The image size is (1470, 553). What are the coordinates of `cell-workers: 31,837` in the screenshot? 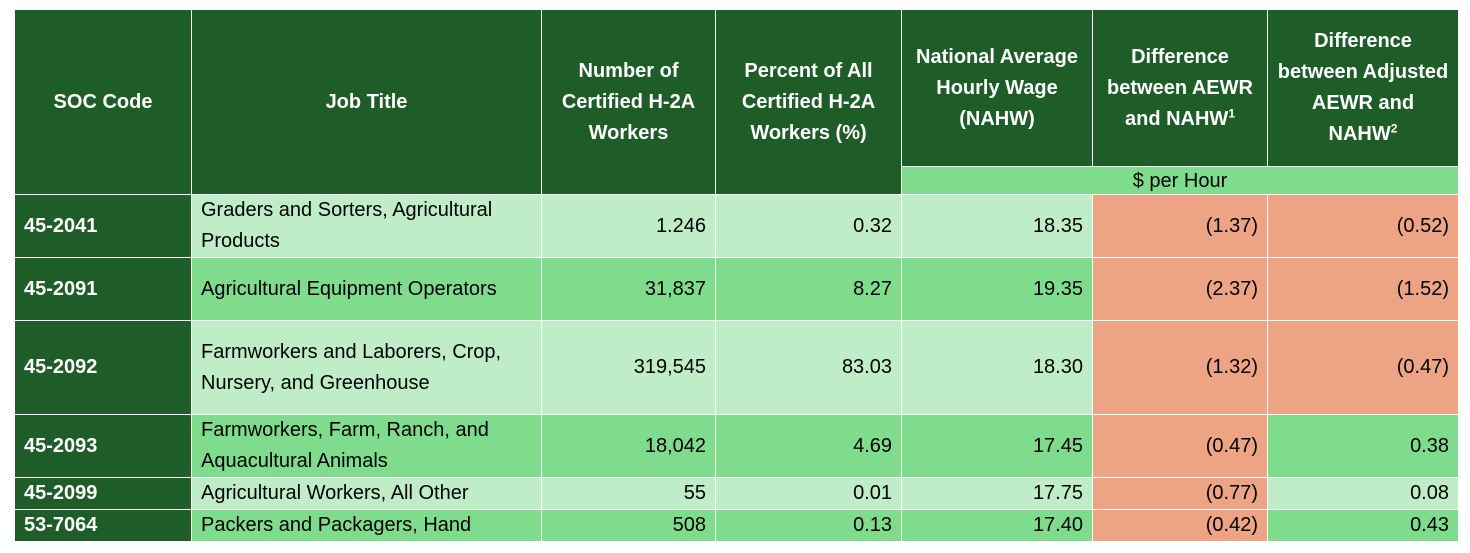 It's located at (628, 289).